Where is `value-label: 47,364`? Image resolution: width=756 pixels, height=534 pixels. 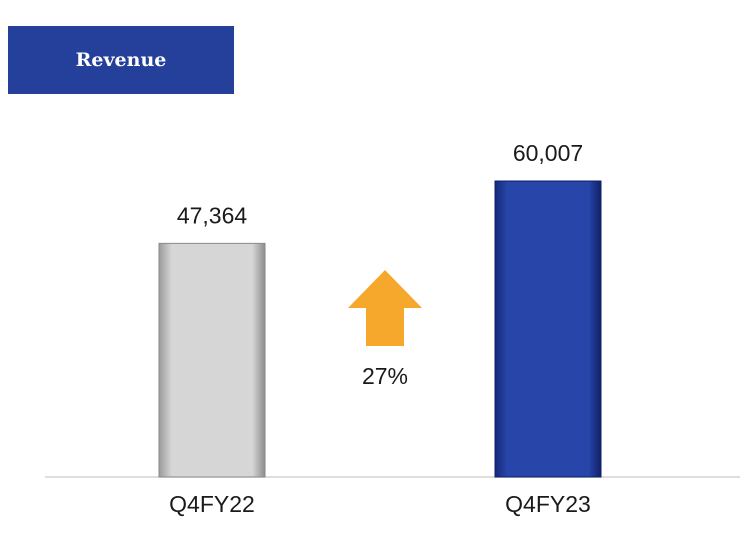 value-label: 47,364 is located at coordinates (212, 215).